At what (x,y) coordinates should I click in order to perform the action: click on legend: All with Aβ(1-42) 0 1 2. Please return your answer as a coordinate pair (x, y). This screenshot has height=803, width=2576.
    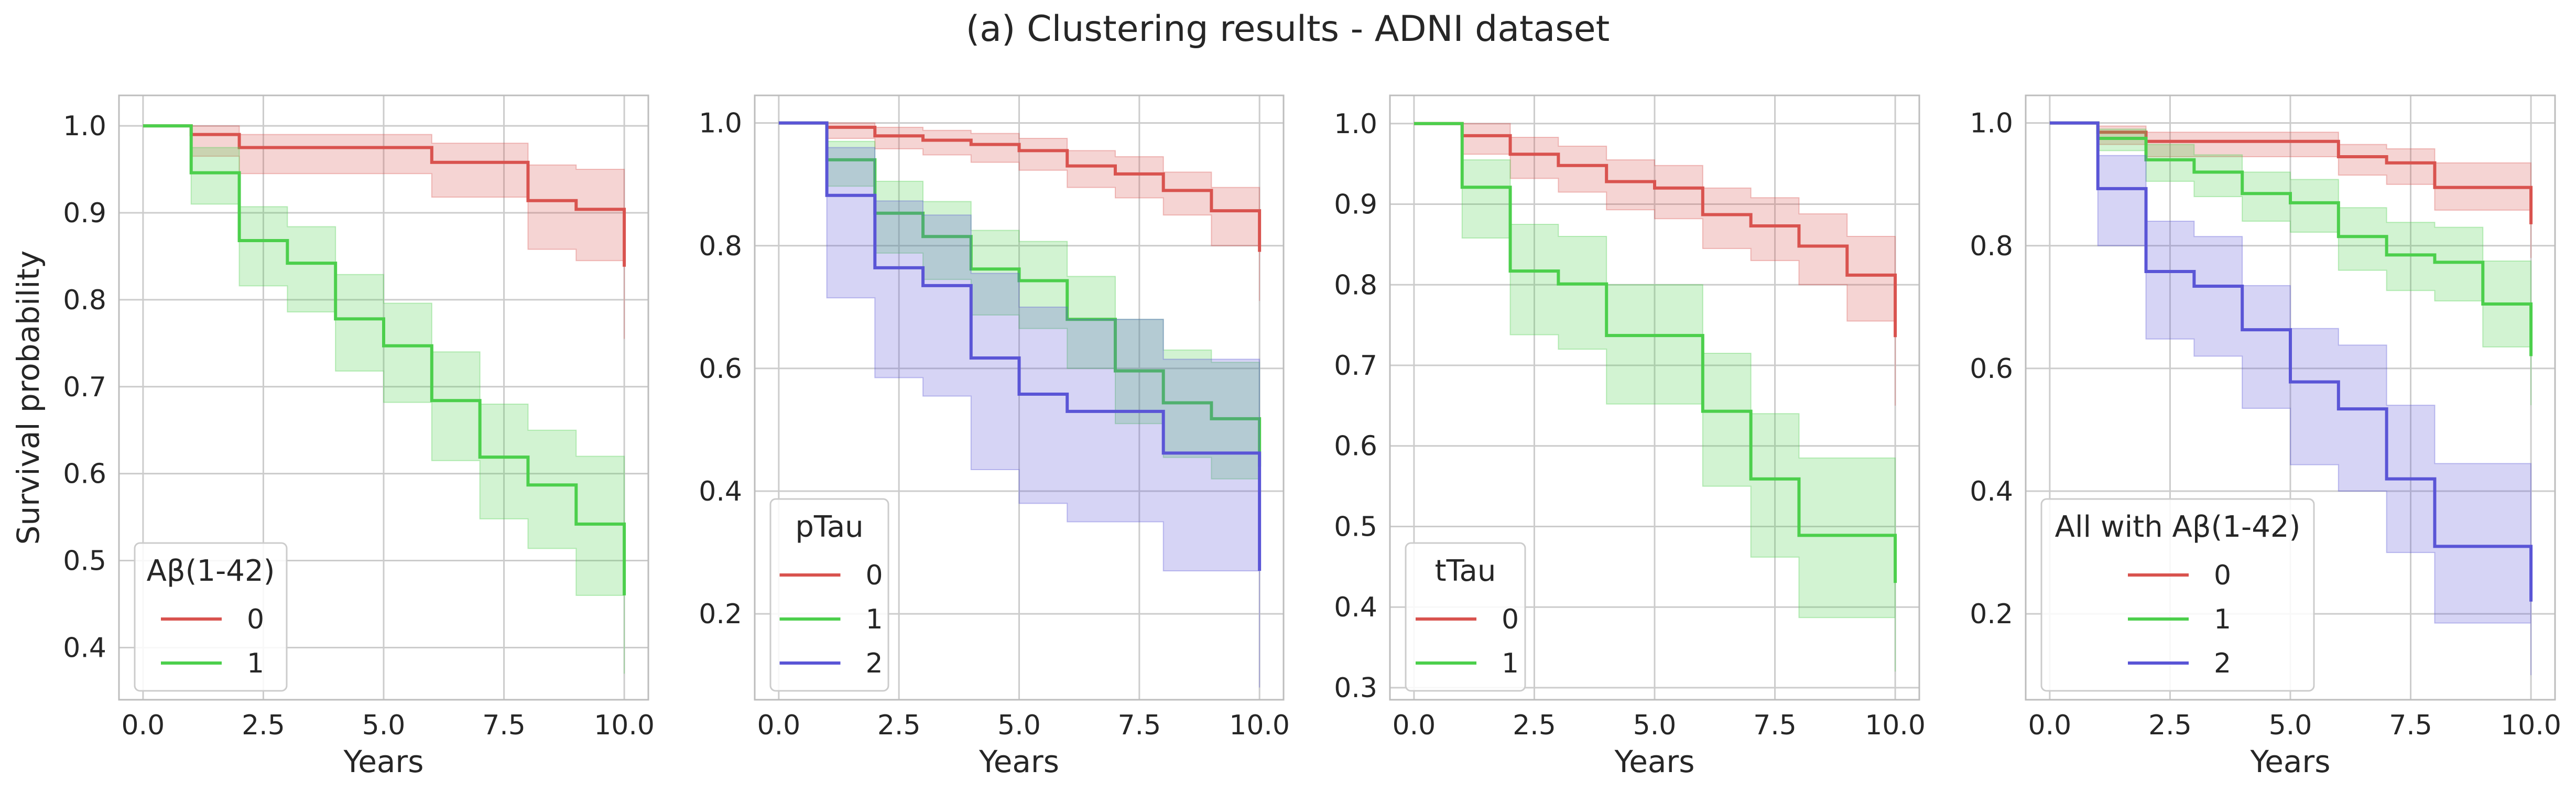
    Looking at the image, I should click on (2177, 595).